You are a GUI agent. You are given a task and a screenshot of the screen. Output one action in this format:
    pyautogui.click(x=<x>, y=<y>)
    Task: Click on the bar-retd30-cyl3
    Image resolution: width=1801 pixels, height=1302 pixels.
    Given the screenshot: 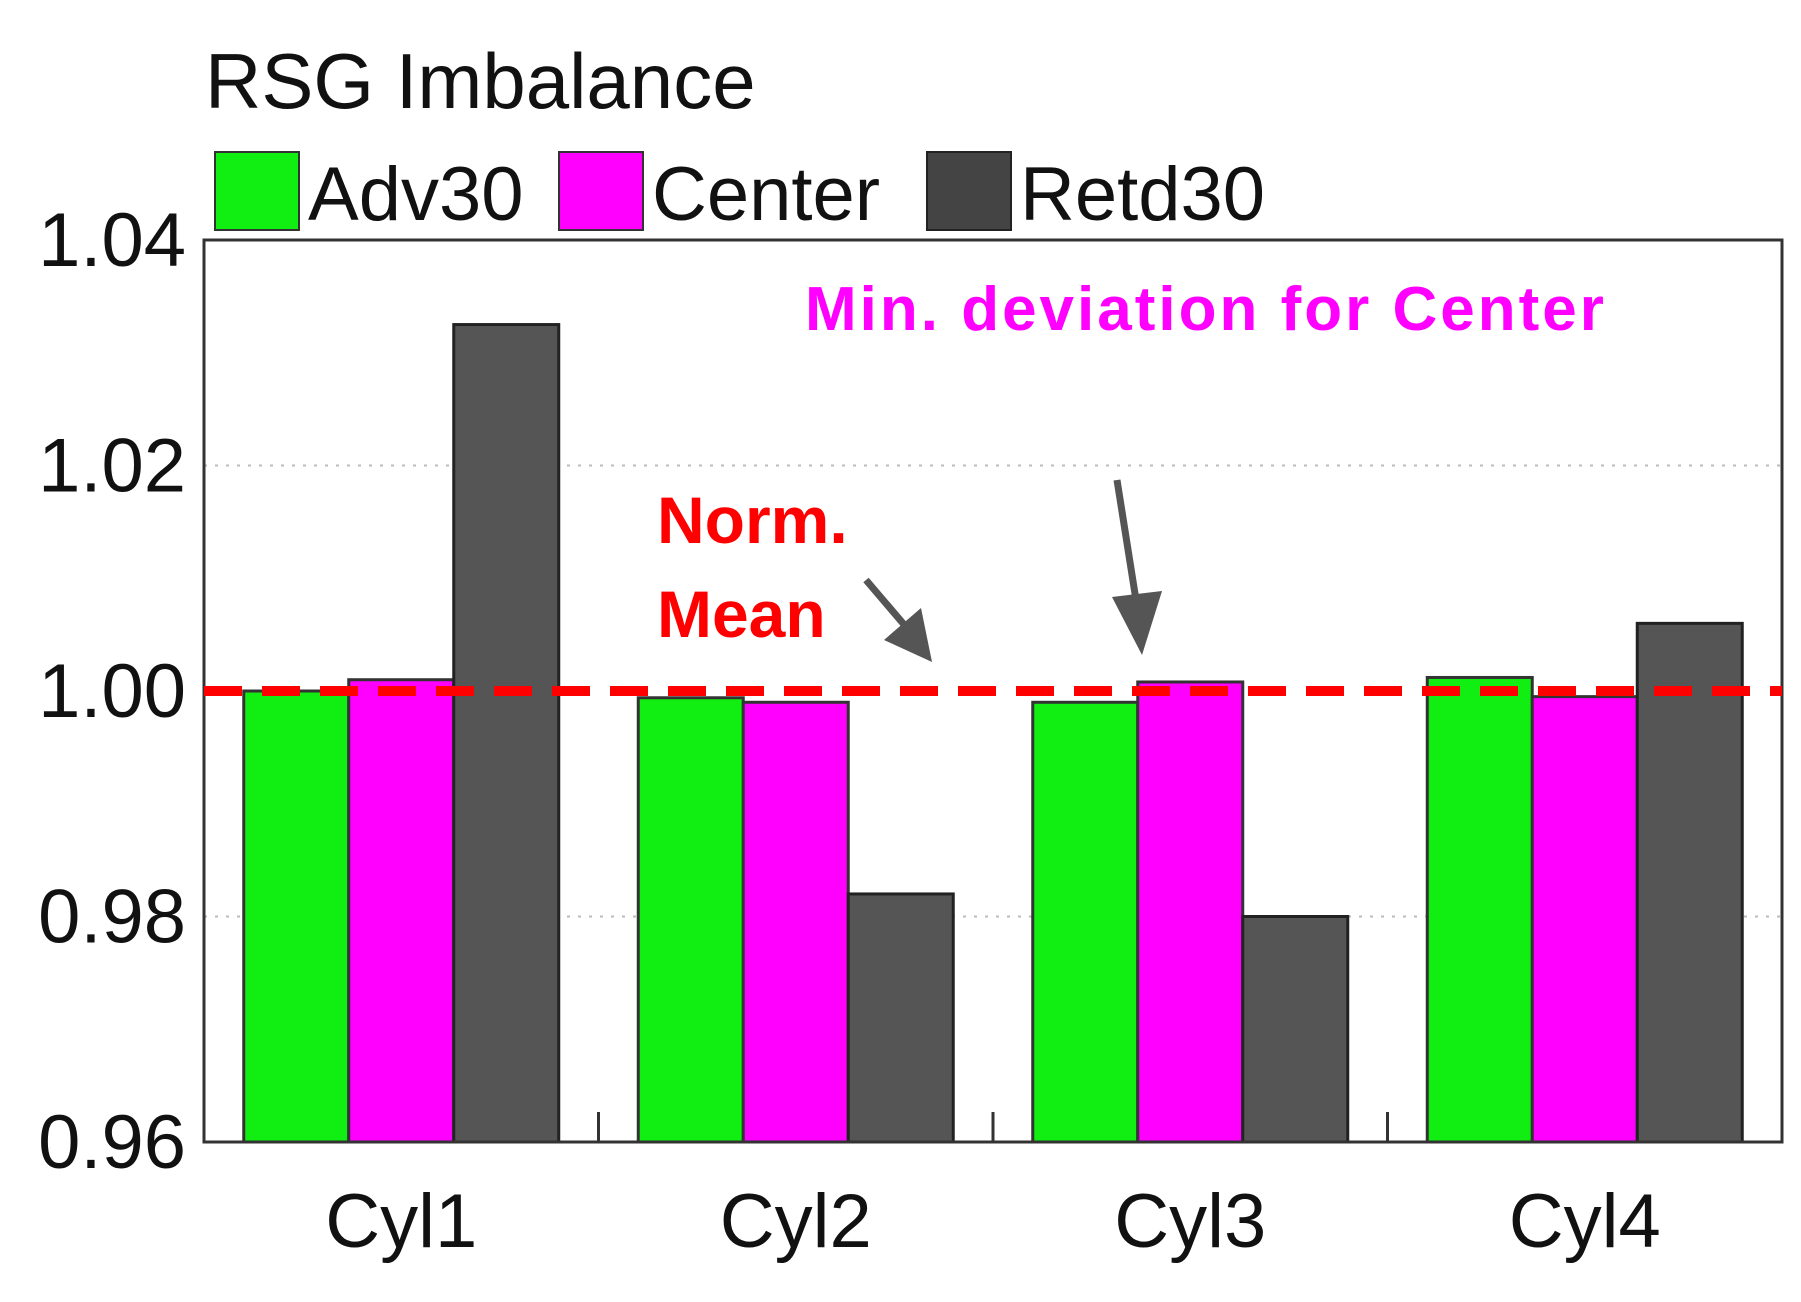 What is the action you would take?
    pyautogui.click(x=1295, y=1029)
    